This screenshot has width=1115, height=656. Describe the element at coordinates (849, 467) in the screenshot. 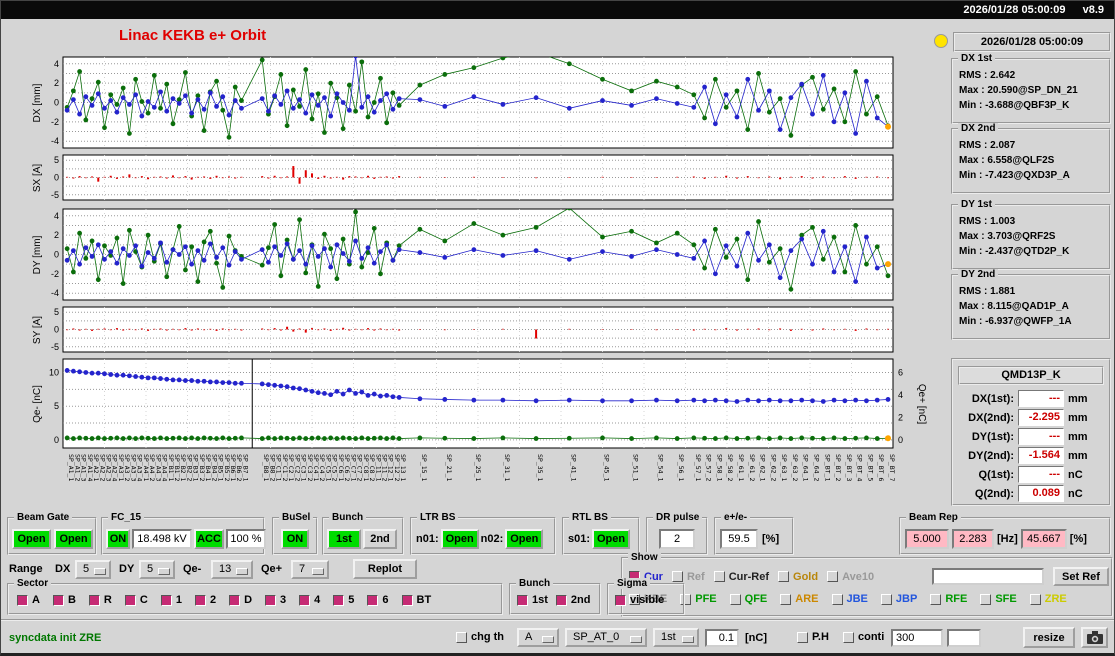

I see `svg-text: SP_BT_3` at that location.